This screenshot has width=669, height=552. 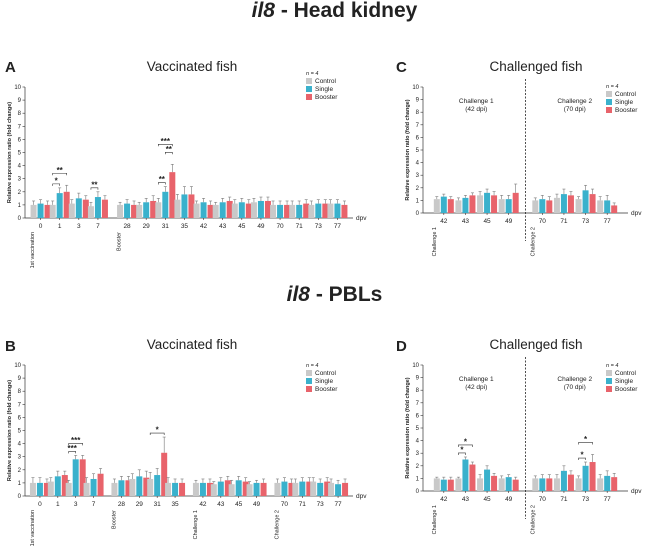 I want to click on tissue-name: - Head kidney, so click(x=346, y=11).